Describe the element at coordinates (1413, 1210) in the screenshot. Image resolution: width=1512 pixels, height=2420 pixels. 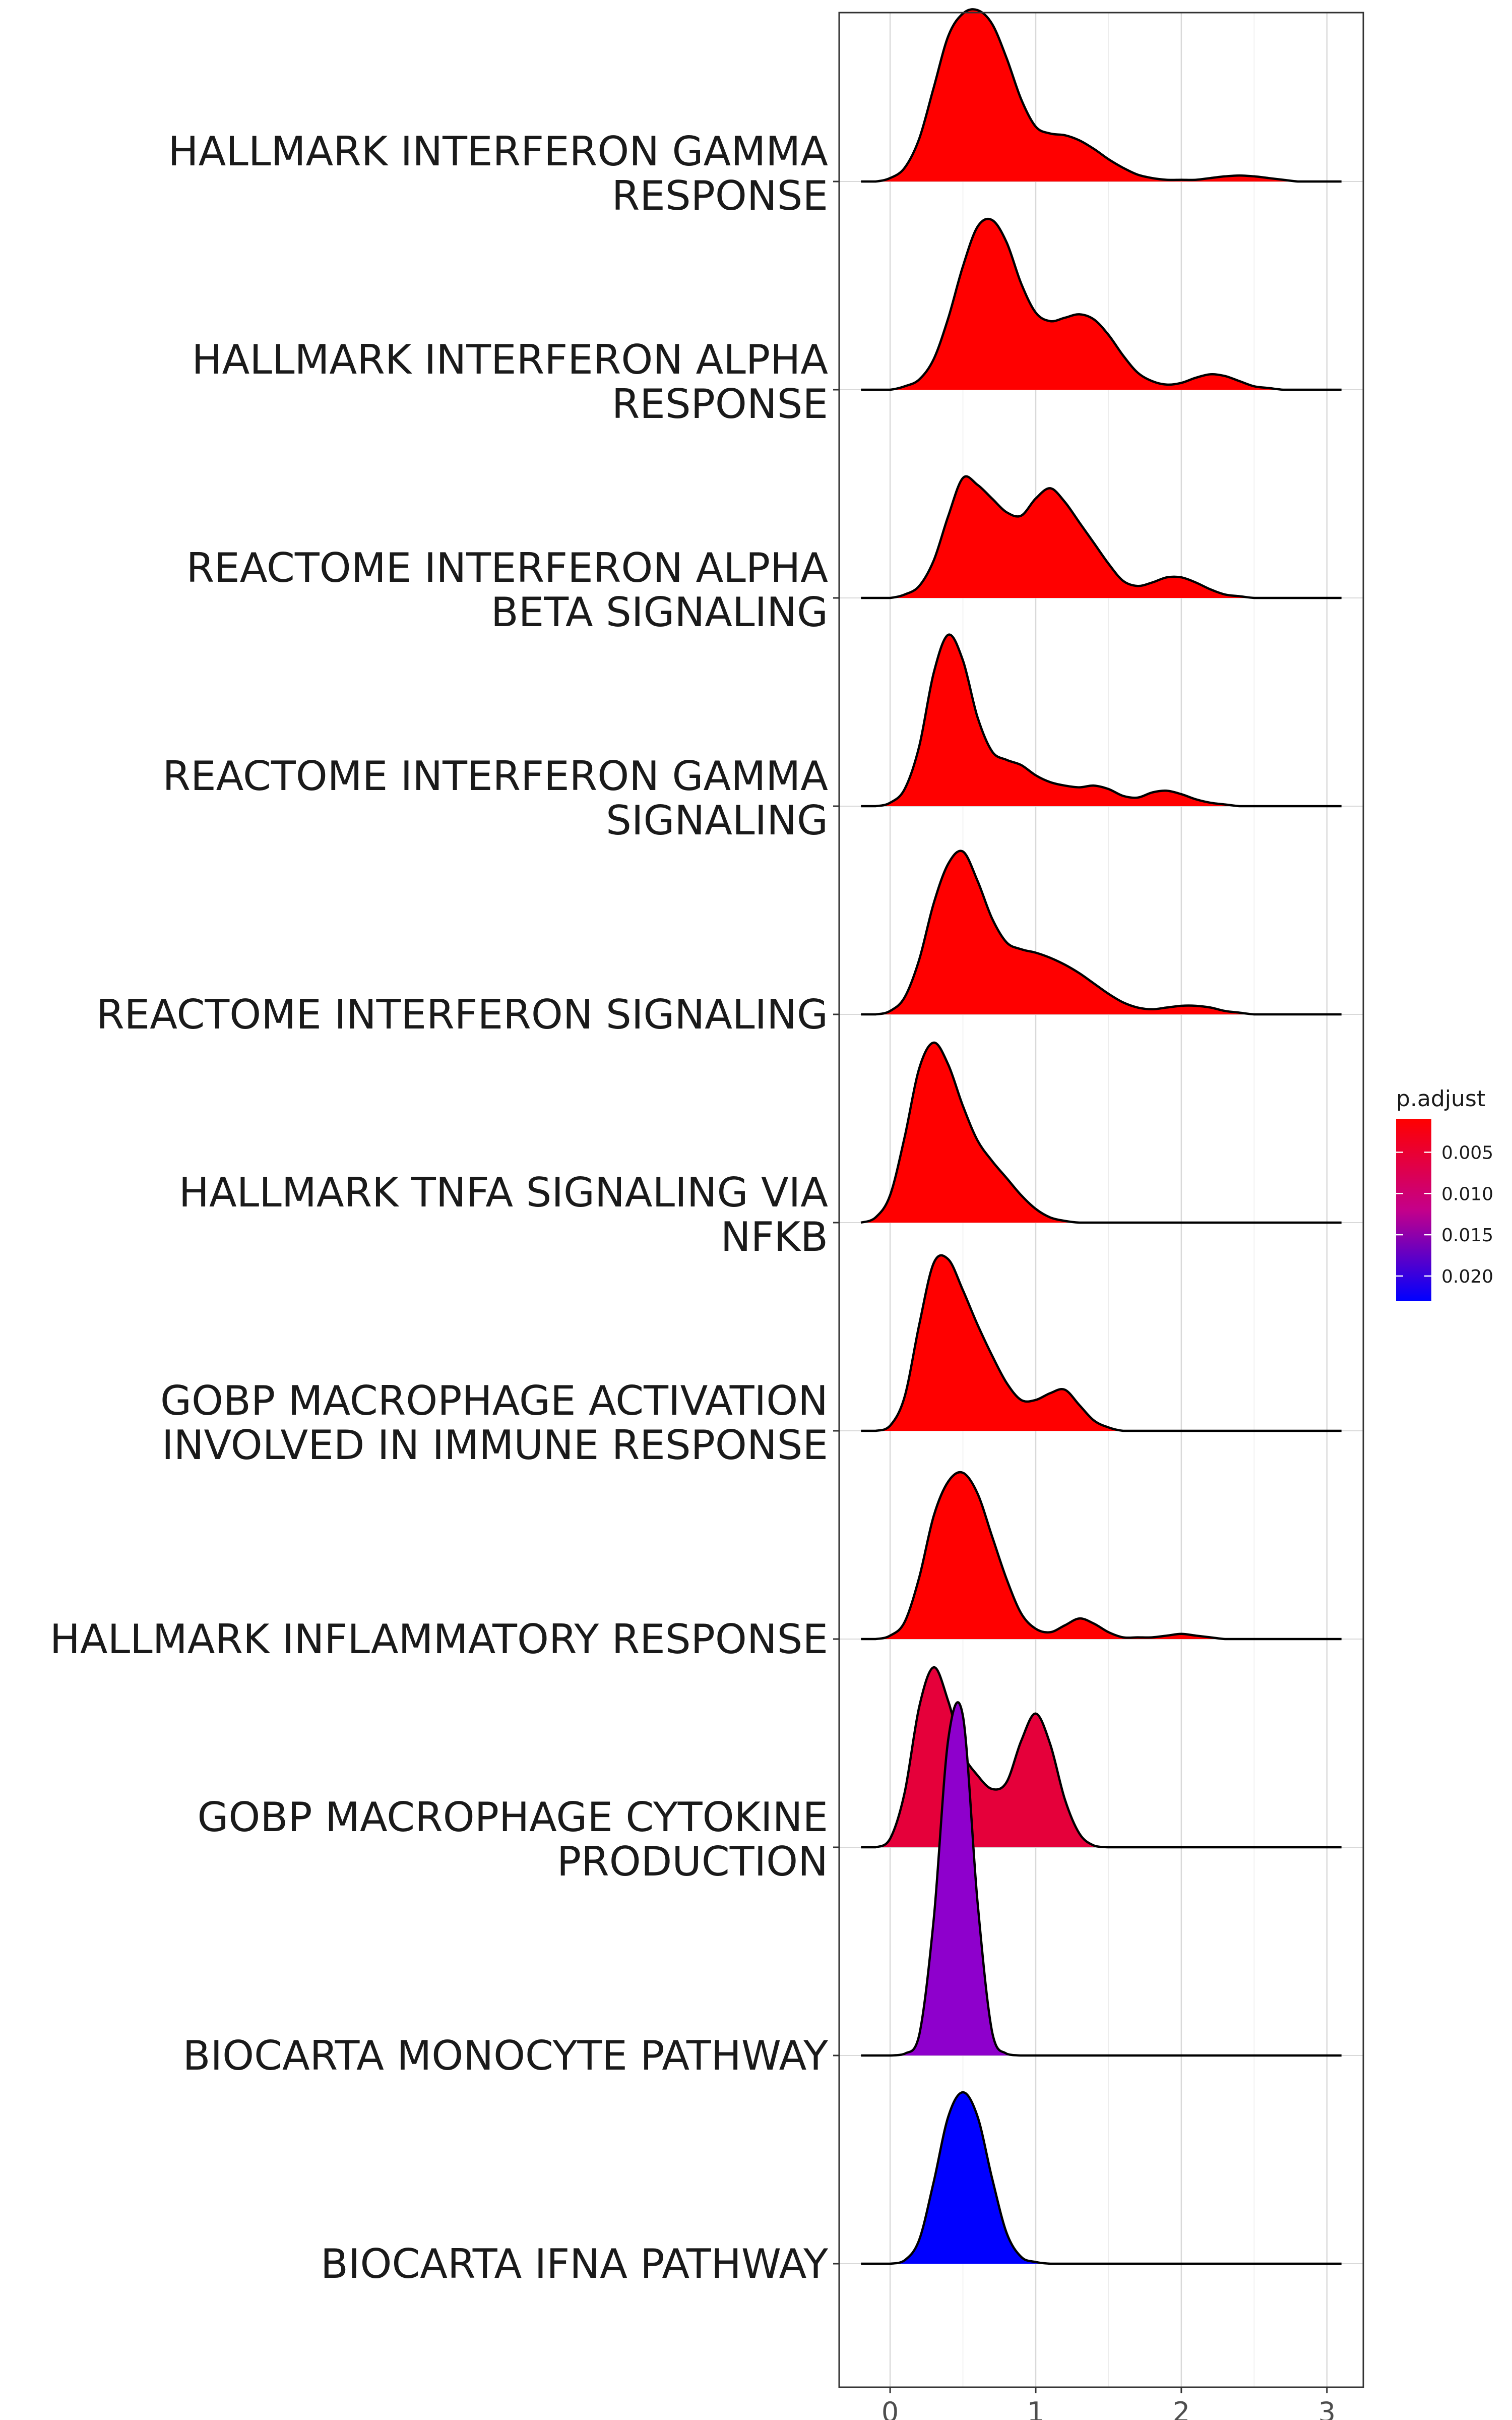
I see `legend-colorbar` at that location.